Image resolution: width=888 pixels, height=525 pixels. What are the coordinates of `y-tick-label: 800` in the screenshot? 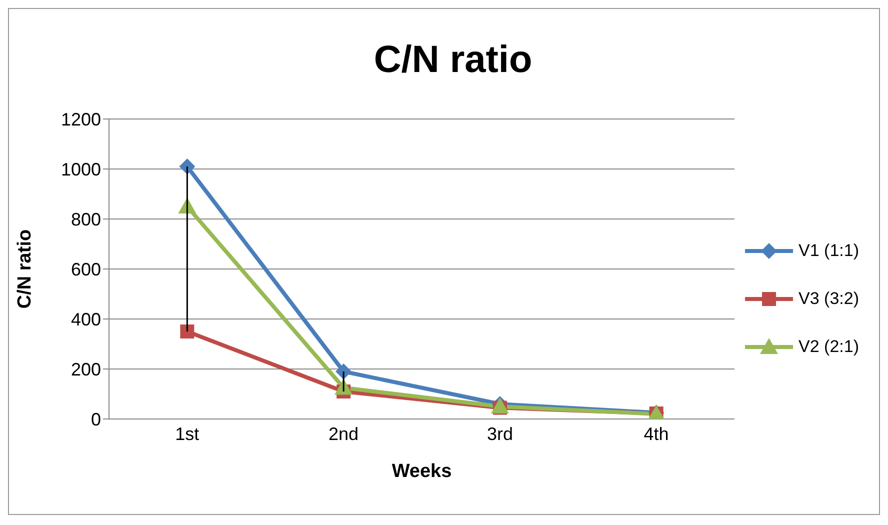 It's located at (85, 219).